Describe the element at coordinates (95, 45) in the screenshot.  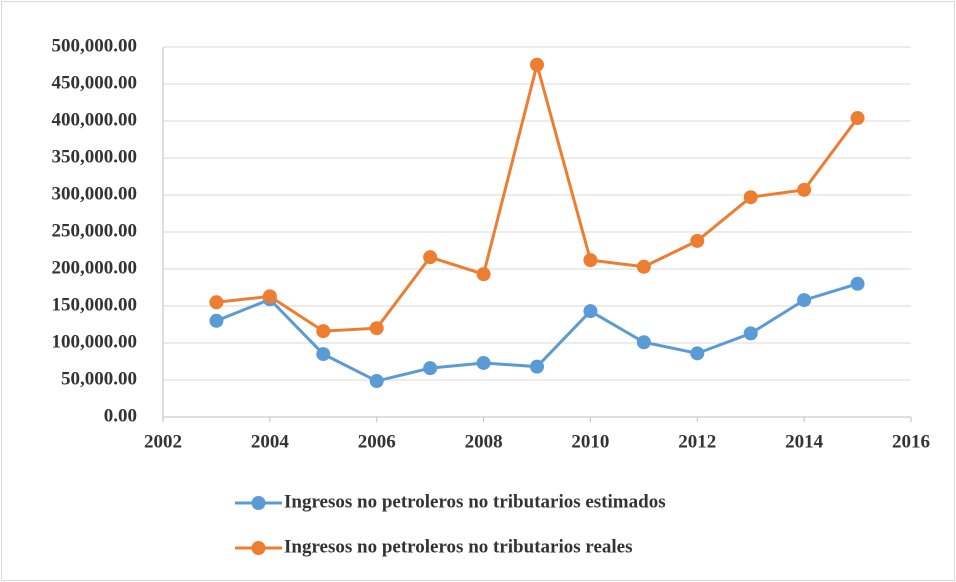
I see `y-tick-label: 500,000.00` at that location.